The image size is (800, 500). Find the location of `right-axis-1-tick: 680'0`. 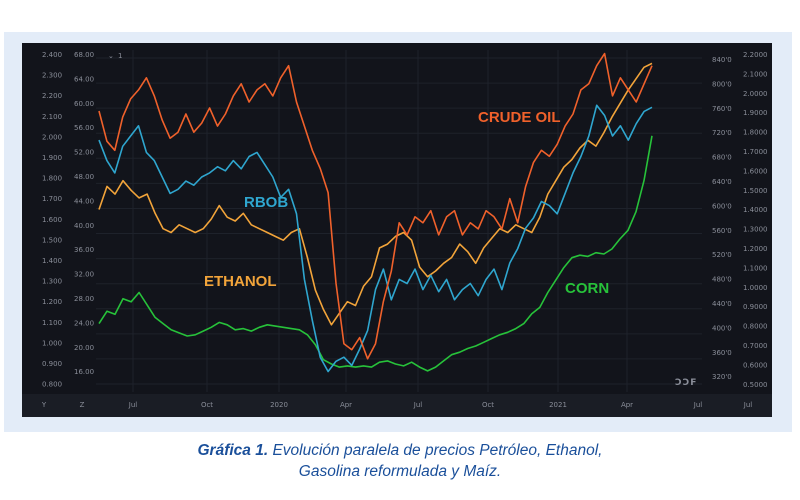

right-axis-1-tick: 680'0 is located at coordinates (722, 158).